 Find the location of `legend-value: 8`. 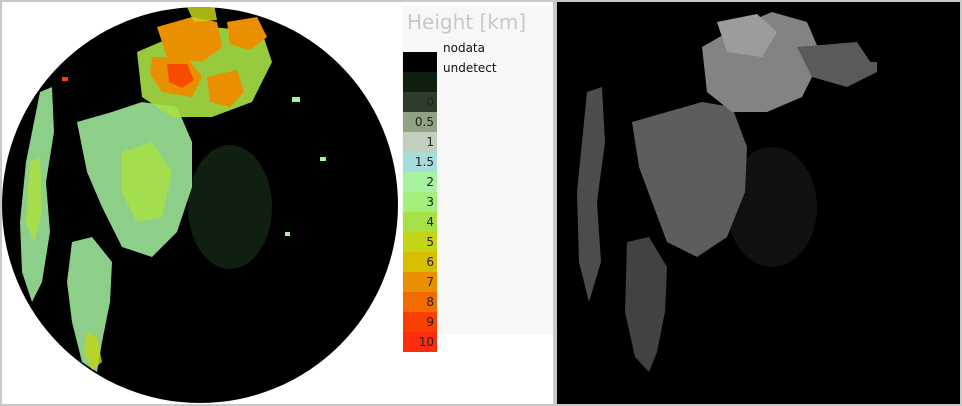

legend-value: 8 is located at coordinates (430, 302).